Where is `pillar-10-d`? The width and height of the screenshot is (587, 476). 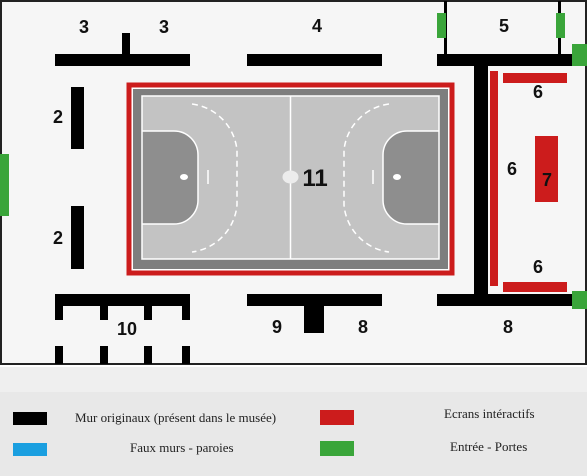
pillar-10-d is located at coordinates (186, 313).